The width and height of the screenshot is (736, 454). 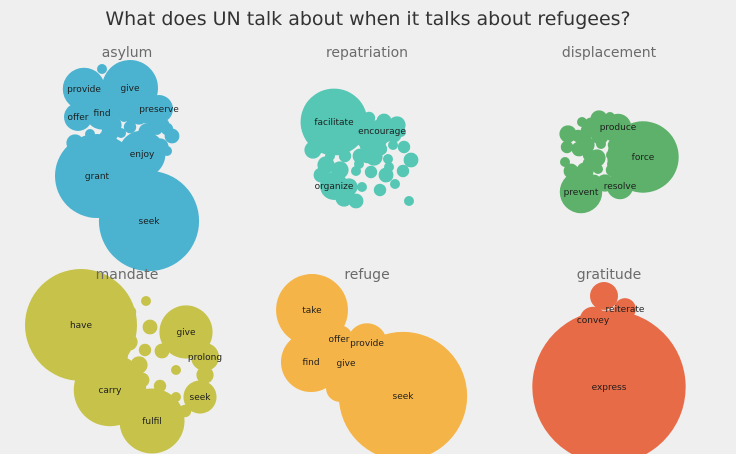 I want to click on bubble-encourage, so click(x=382, y=131).